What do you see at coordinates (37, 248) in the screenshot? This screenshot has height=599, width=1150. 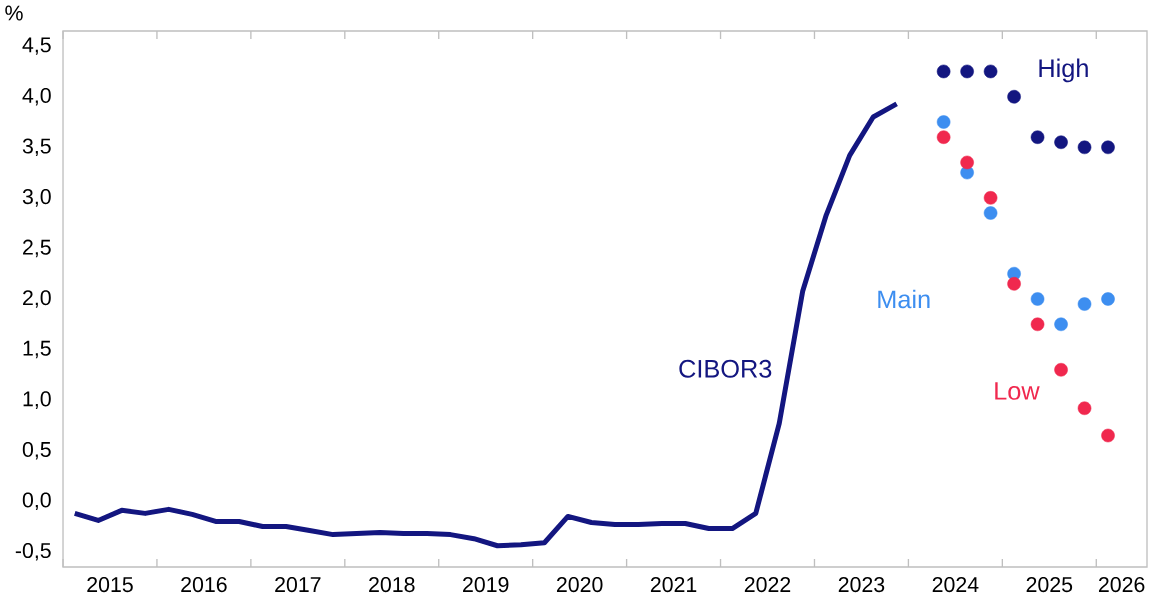 I see `y-tick-label: 2,5` at bounding box center [37, 248].